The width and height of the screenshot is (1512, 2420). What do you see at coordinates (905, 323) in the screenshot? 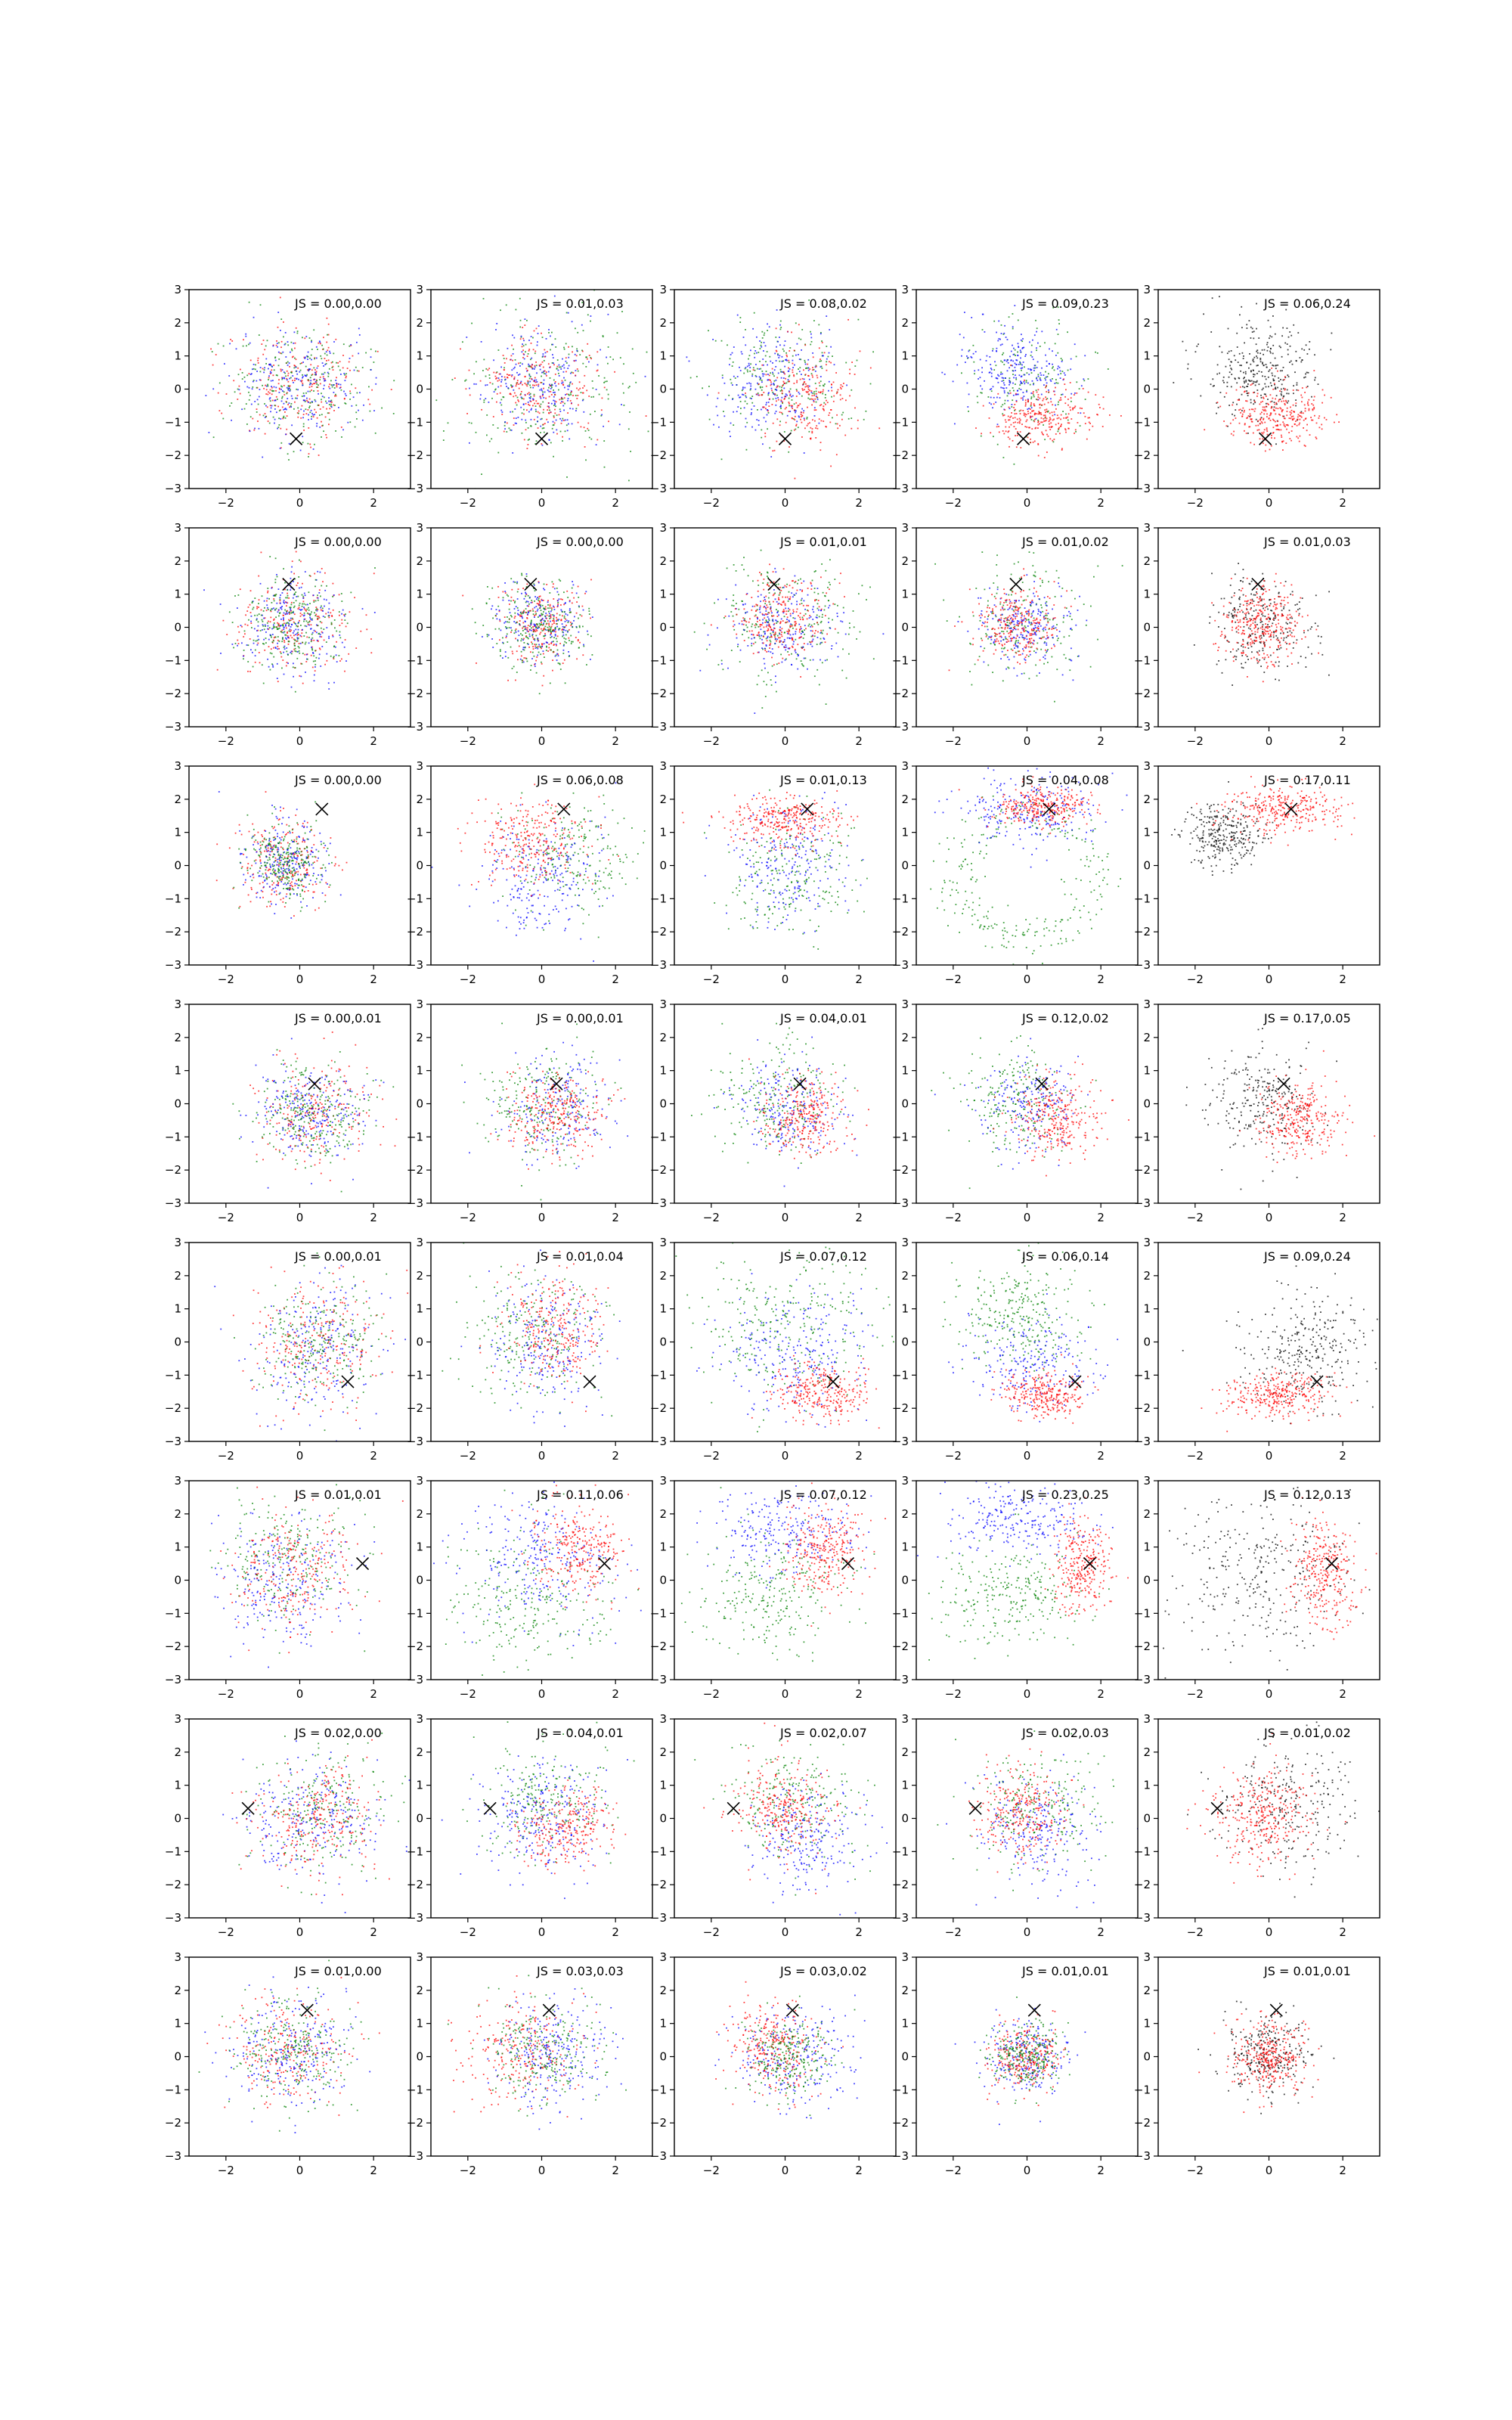
I see `y-tick-label: 2` at bounding box center [905, 323].